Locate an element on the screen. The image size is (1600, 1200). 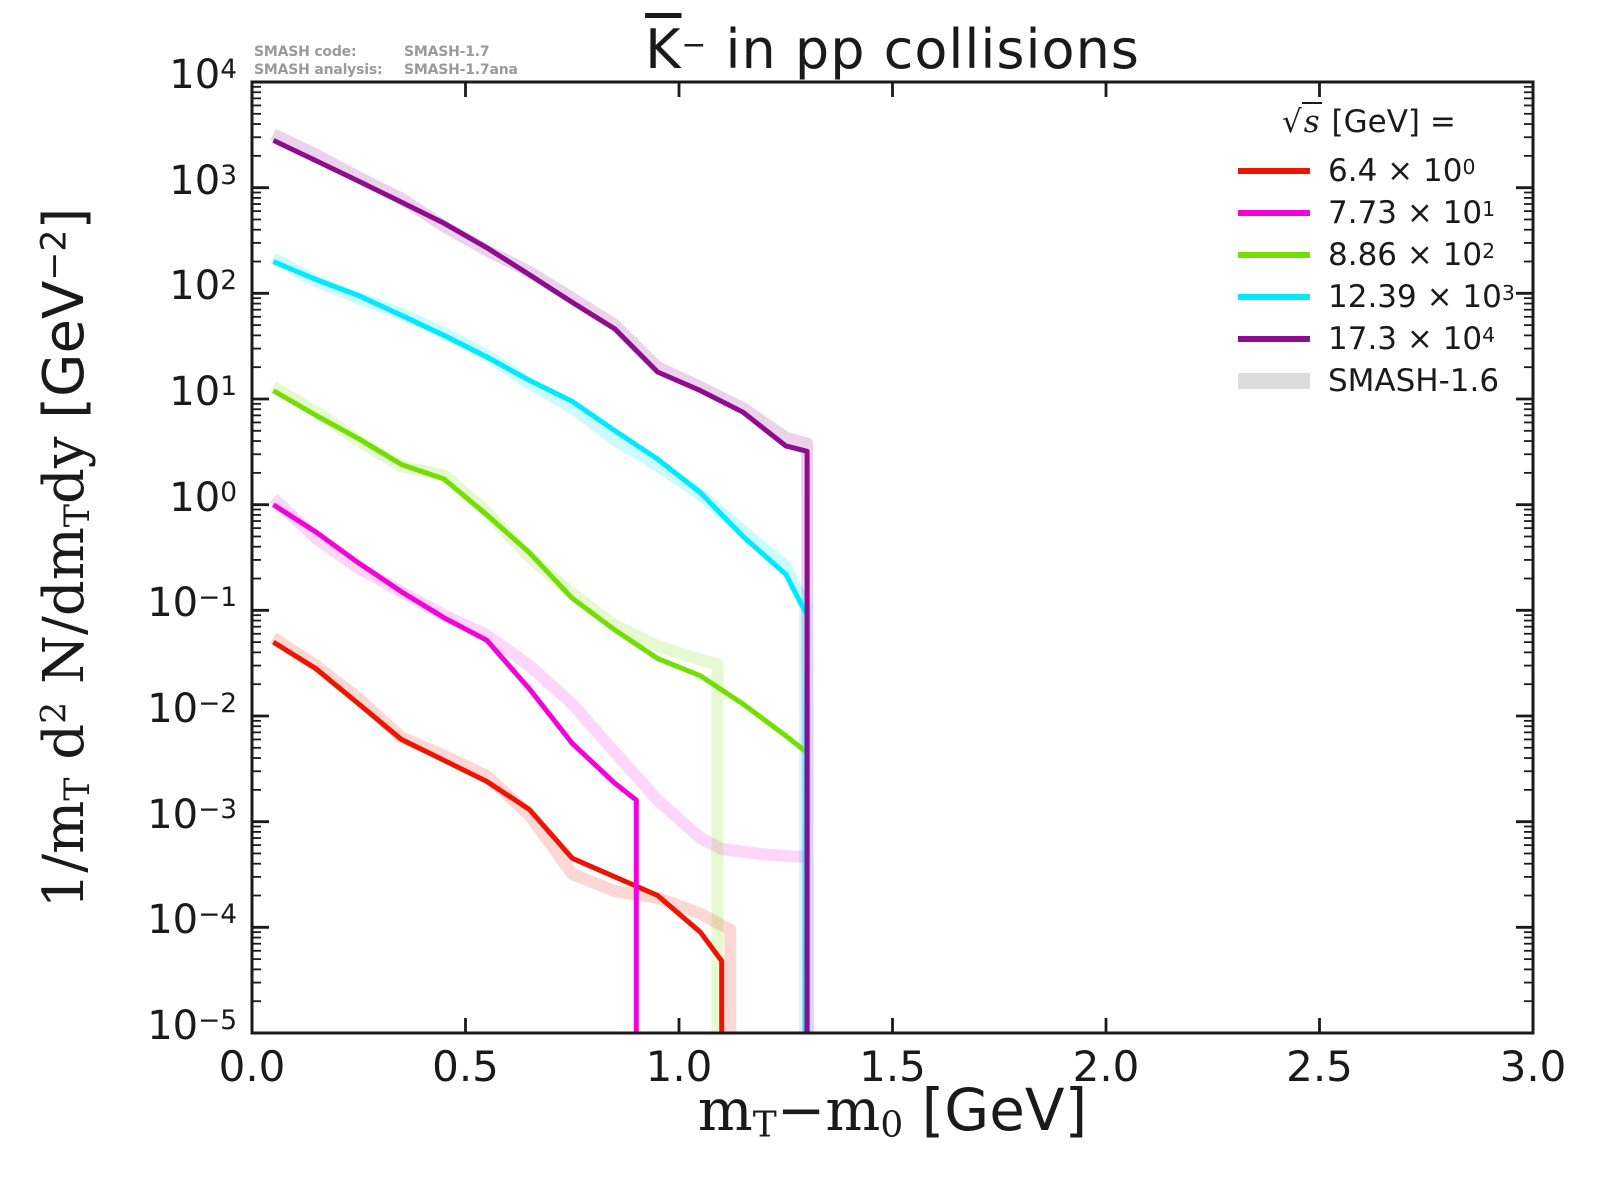
y-tick-label: 10⁻² is located at coordinates (192, 709).